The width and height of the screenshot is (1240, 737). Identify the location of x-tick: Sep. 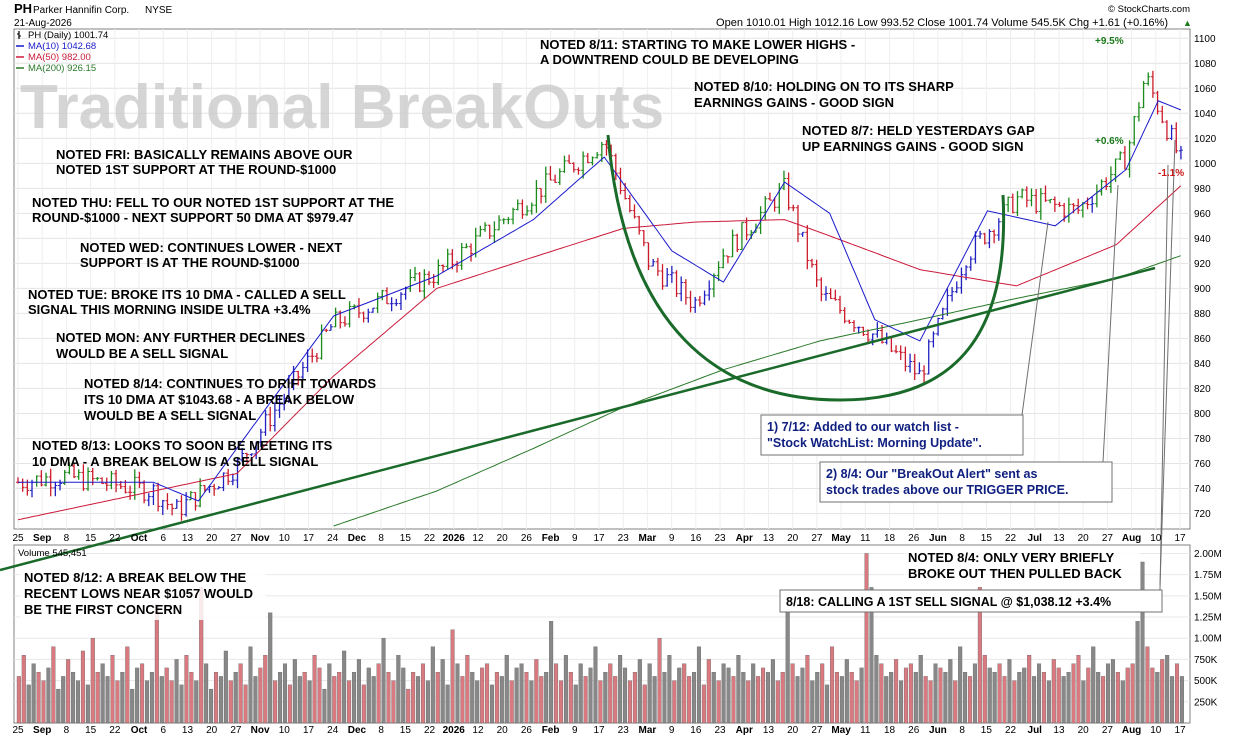
(42, 538).